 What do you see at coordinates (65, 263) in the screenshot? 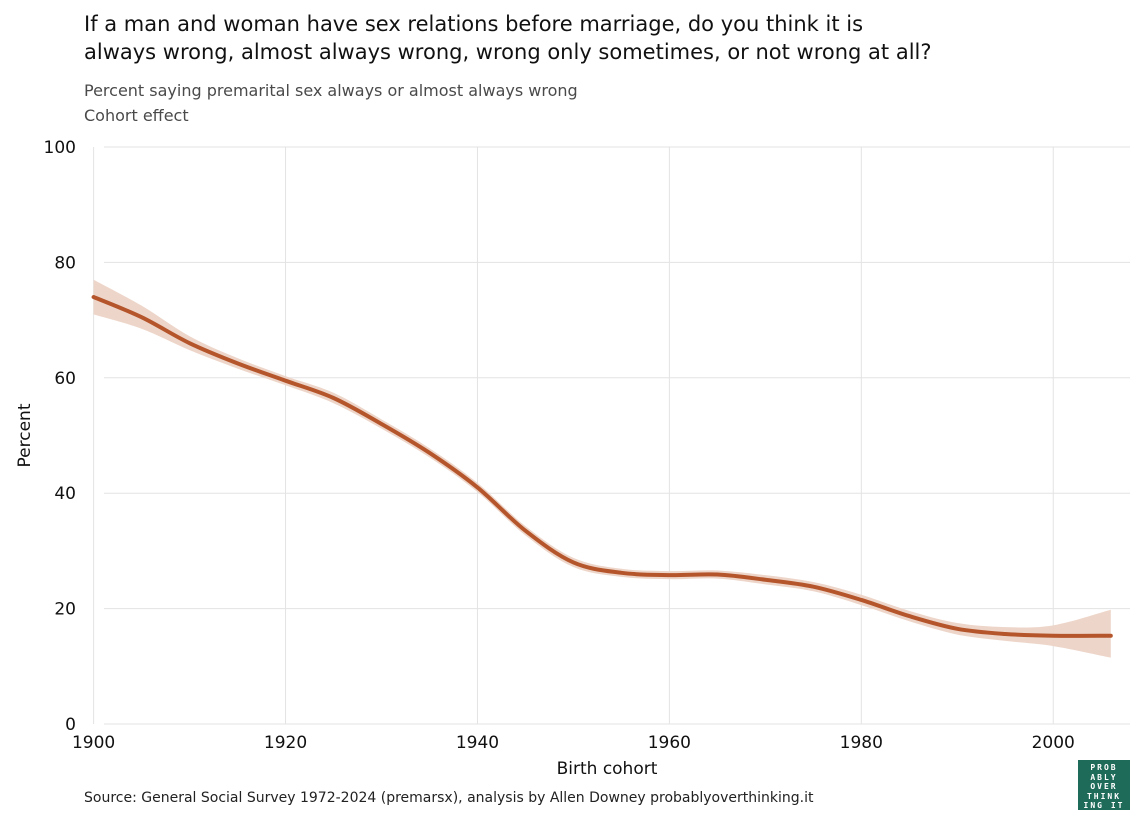
I see `y-tick-label: 80` at bounding box center [65, 263].